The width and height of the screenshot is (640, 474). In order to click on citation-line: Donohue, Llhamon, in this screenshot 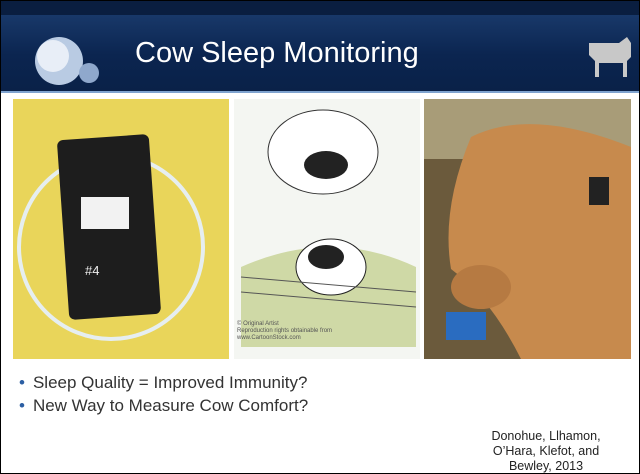, I will do `click(546, 436)`.